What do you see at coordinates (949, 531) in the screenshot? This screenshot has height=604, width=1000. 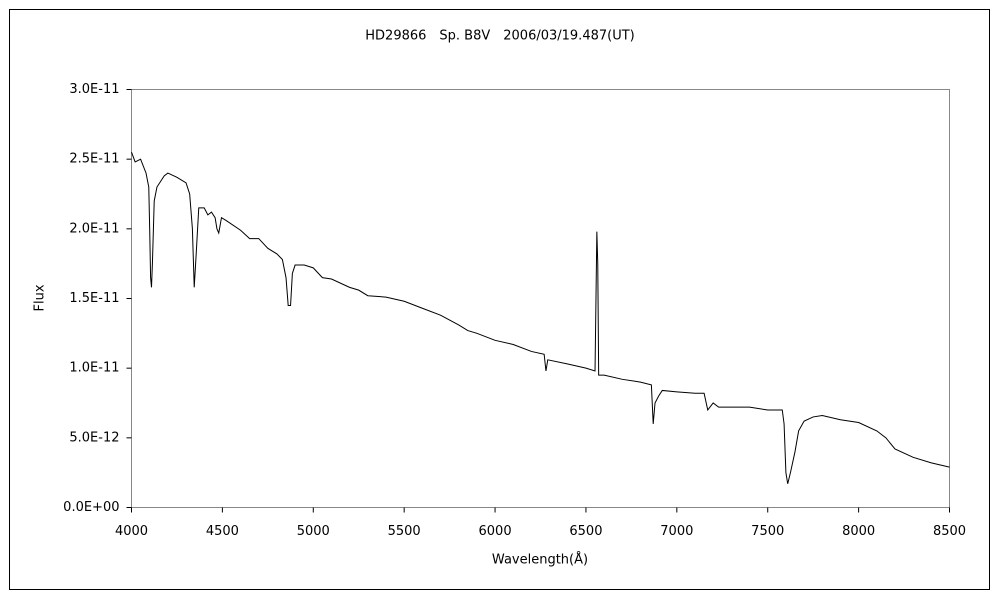 I see `x-tick-label: 8500` at bounding box center [949, 531].